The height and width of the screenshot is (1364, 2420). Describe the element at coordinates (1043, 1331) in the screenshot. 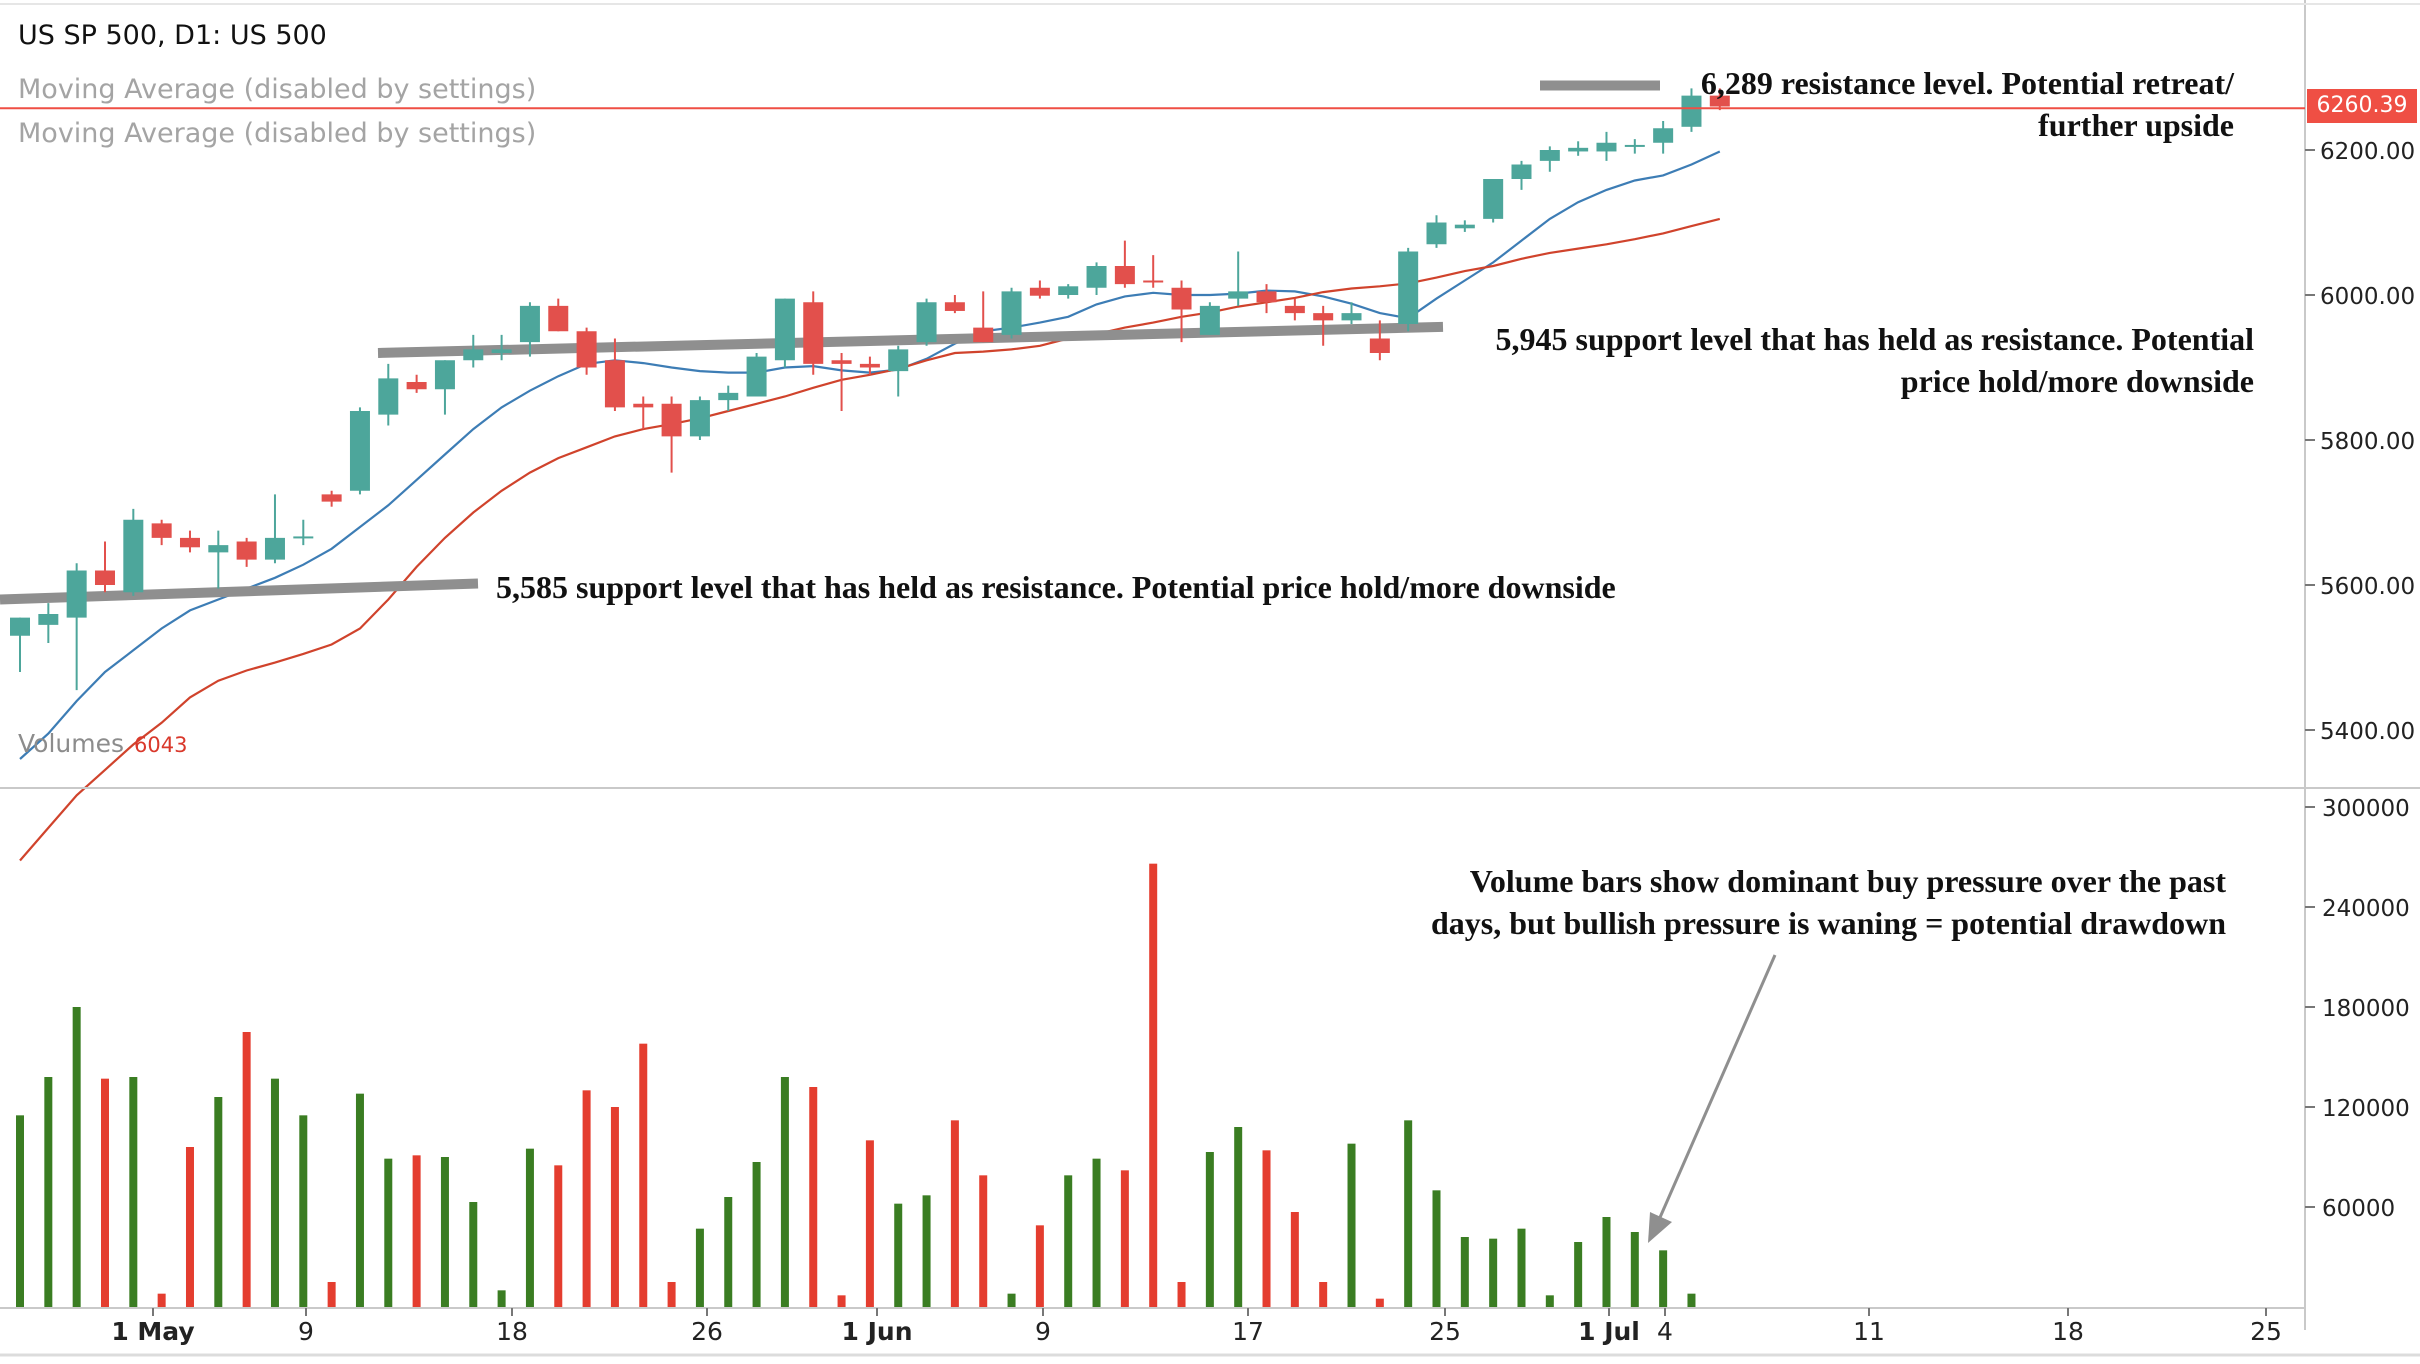

I see `time-tick-label: 9` at that location.